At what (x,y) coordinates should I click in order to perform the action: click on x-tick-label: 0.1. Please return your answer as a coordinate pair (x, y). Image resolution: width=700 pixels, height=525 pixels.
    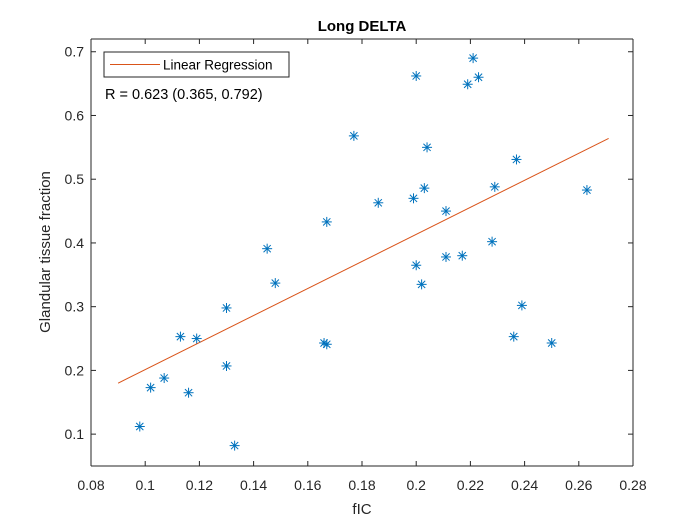
    Looking at the image, I should click on (145, 485).